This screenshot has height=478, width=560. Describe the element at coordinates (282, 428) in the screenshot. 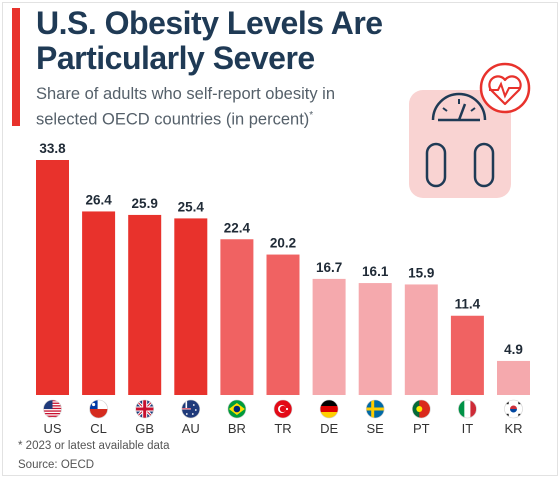

I see `category-label-tr: TR` at that location.